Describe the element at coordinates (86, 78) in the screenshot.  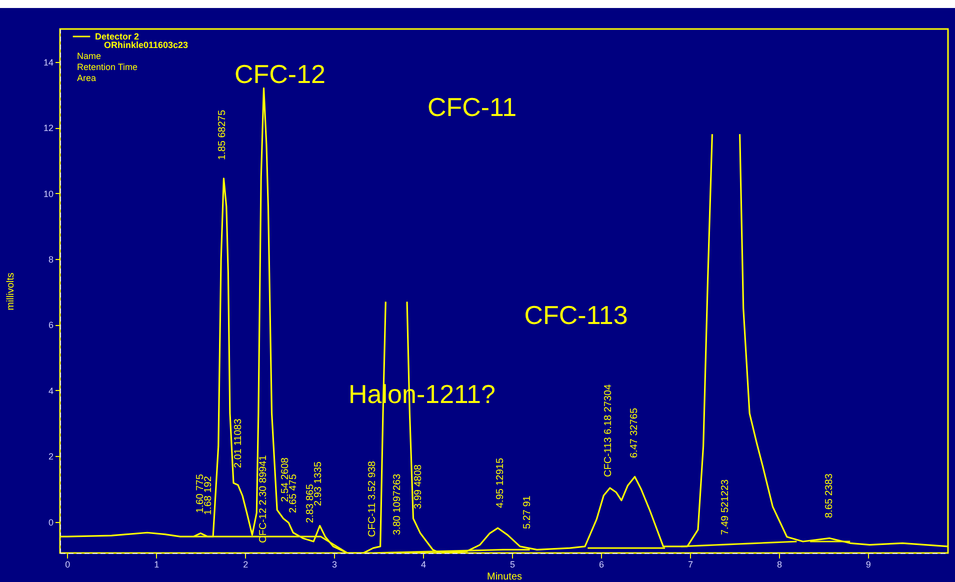
I see `annotation: Area` at that location.